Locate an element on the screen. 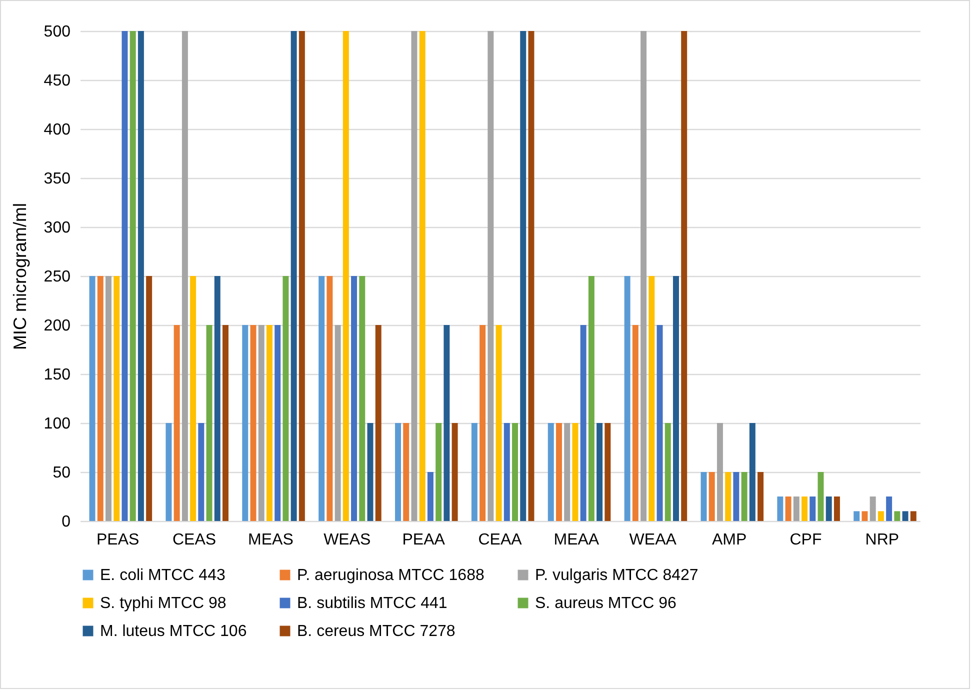 This screenshot has width=972, height=691. legend-label: E. coli MTCC 443 is located at coordinates (163, 575).